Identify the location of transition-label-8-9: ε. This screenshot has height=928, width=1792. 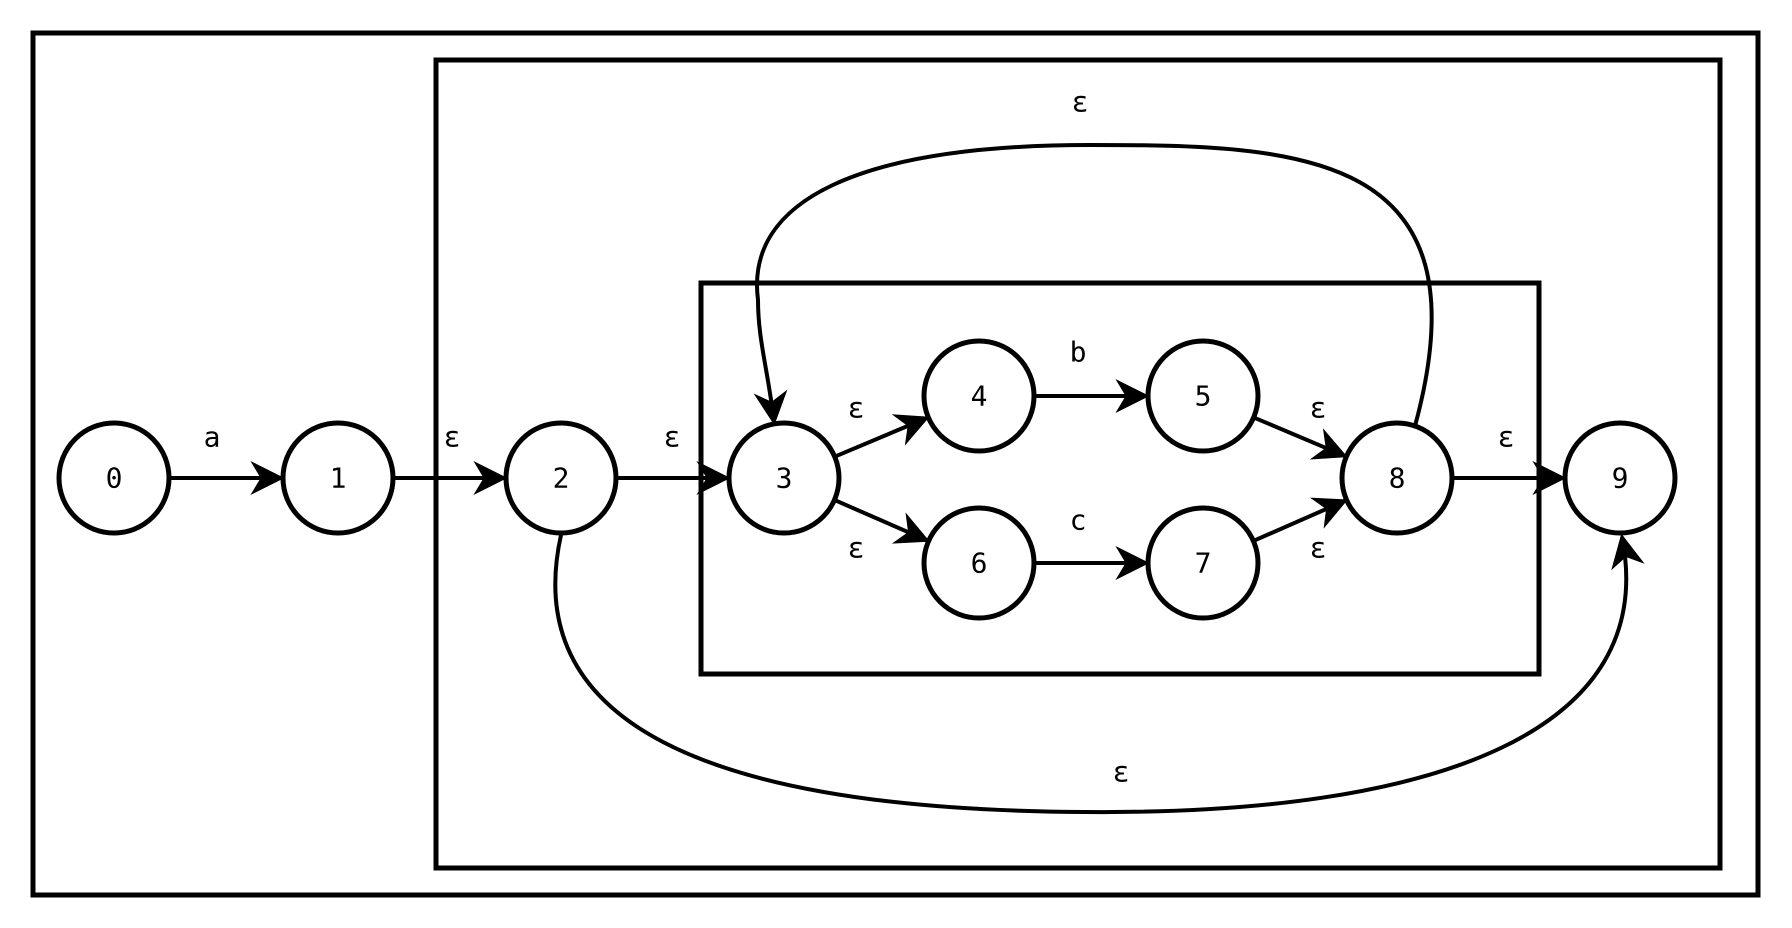
(1506, 437).